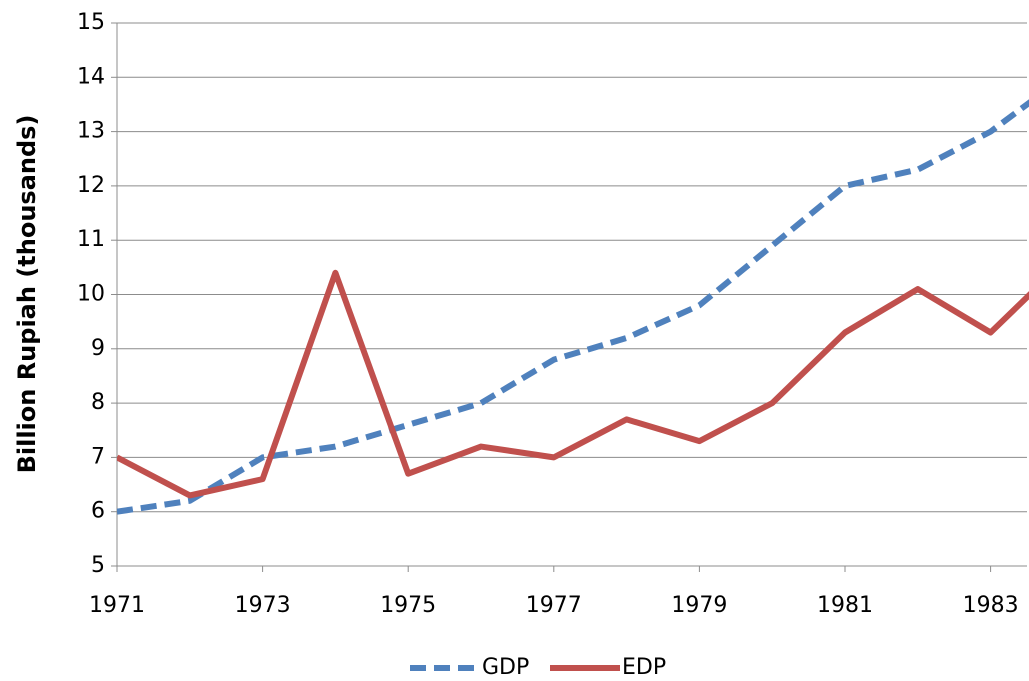 This screenshot has width=1029, height=681. What do you see at coordinates (27, 294) in the screenshot?
I see `y-axis-label: Billion Rupiah (thousands)` at bounding box center [27, 294].